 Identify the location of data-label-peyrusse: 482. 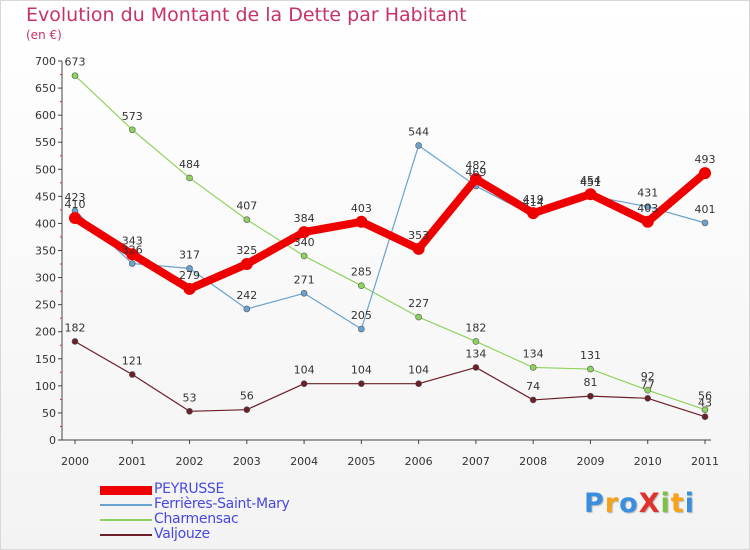
(475, 165).